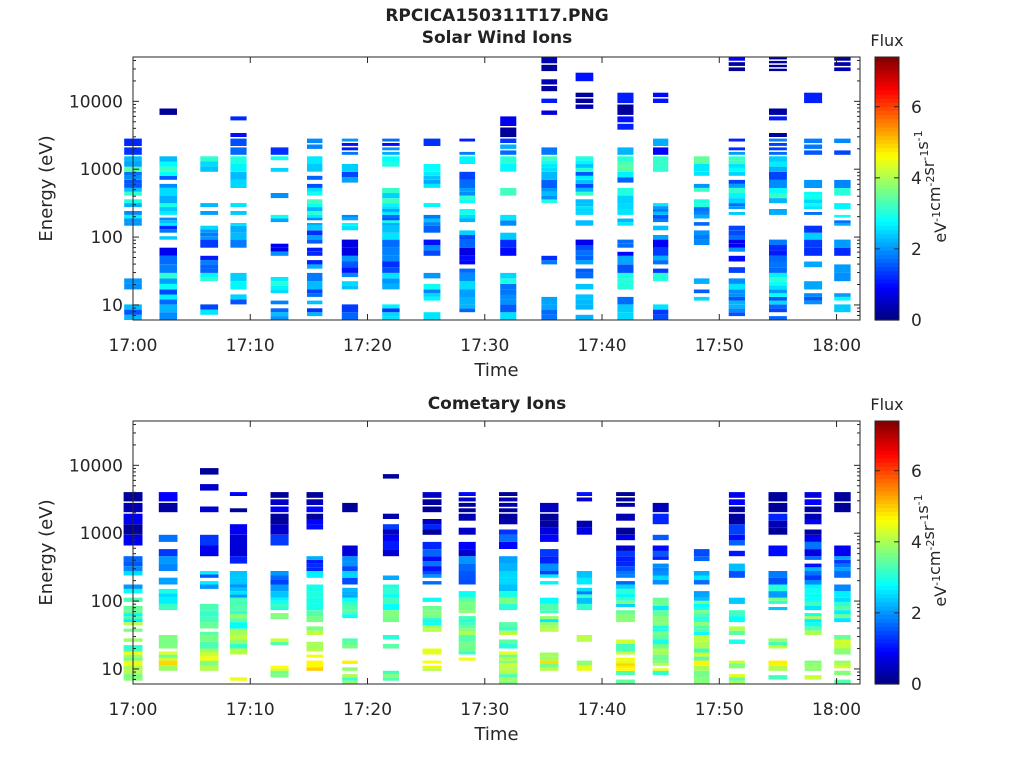 The height and width of the screenshot is (768, 1024). Describe the element at coordinates (495, 370) in the screenshot. I see `x-axis-label: Time` at that location.